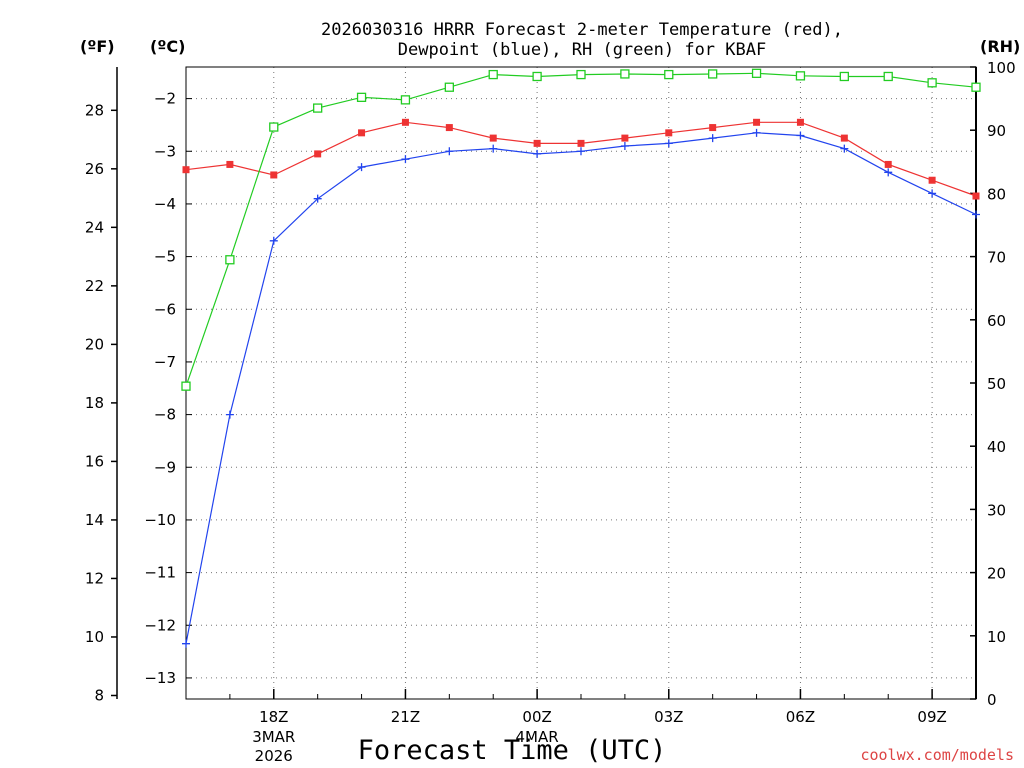 The height and width of the screenshot is (768, 1024). What do you see at coordinates (512, 750) in the screenshot?
I see `x-axis-label: Forecast Time (UTC)` at bounding box center [512, 750].